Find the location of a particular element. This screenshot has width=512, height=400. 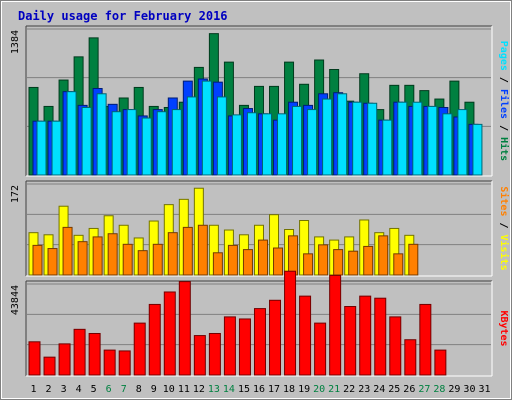

x-tick-label-day-2: 2 is located at coordinates (49, 389).